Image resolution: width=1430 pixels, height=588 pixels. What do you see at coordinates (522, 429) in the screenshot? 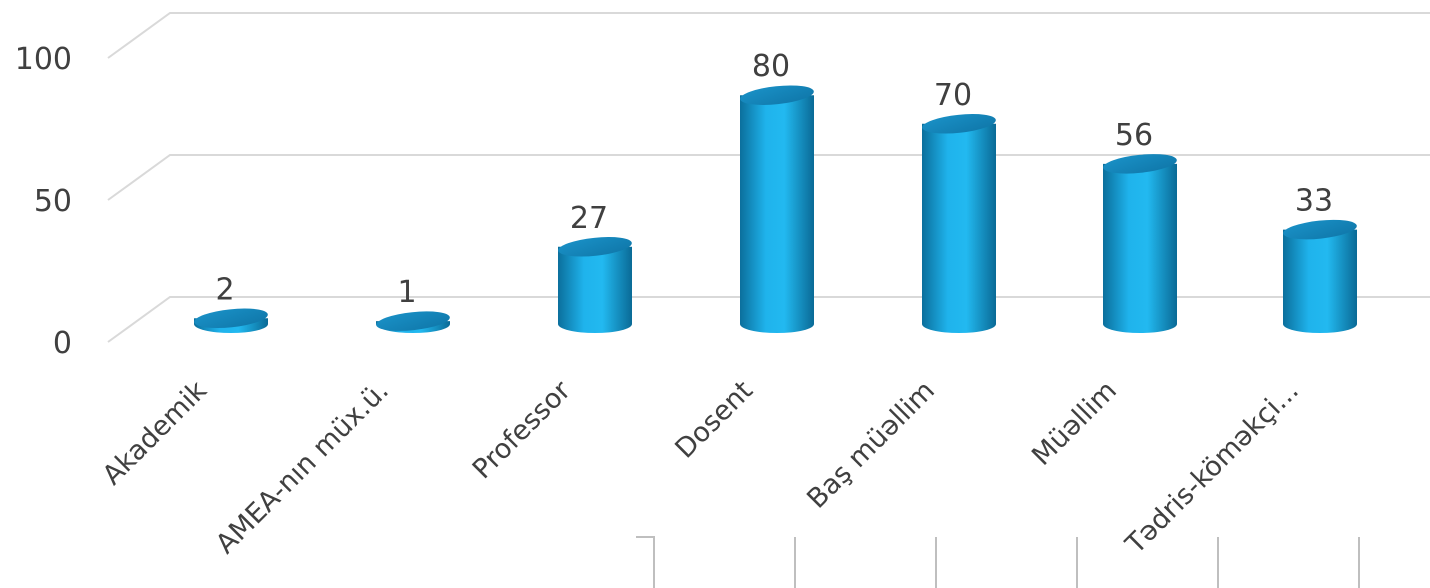
I see `category-label: Professor` at bounding box center [522, 429].